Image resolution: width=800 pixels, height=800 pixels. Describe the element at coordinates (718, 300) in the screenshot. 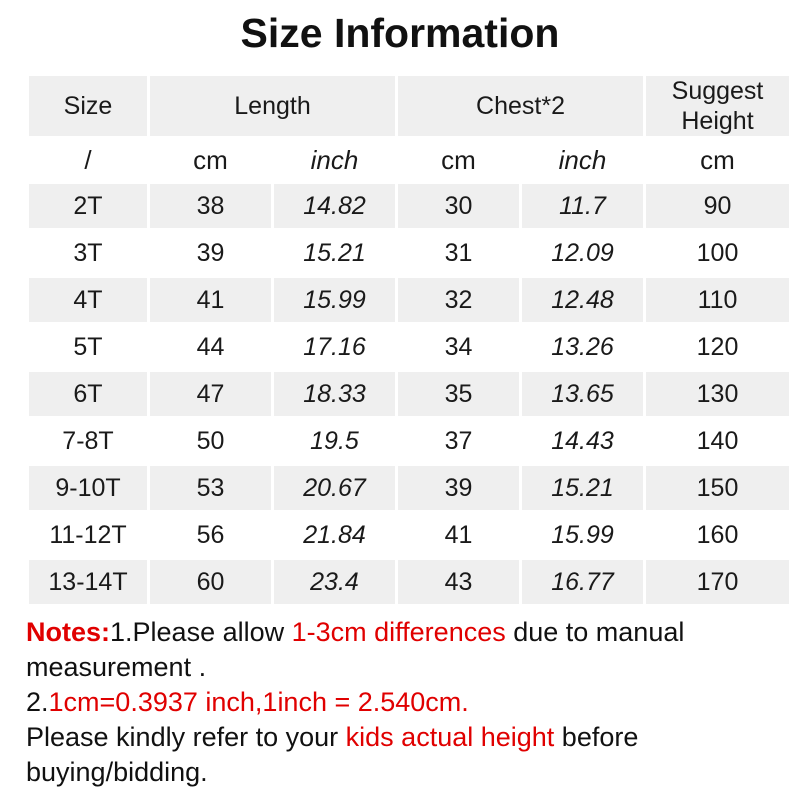

I see `cell-height-cm: 110` at that location.